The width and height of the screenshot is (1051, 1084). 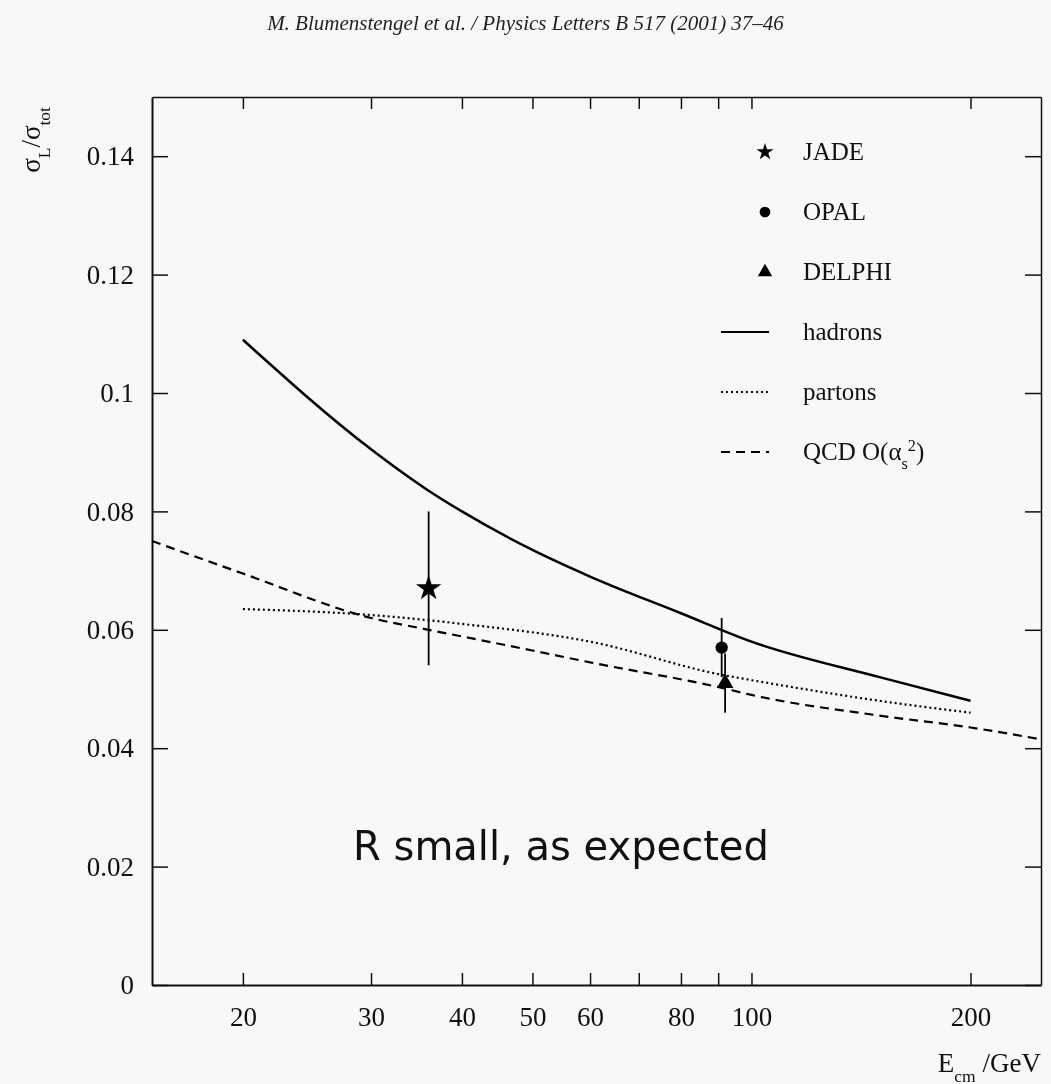 What do you see at coordinates (462, 1017) in the screenshot?
I see `x-tick-label: 40` at bounding box center [462, 1017].